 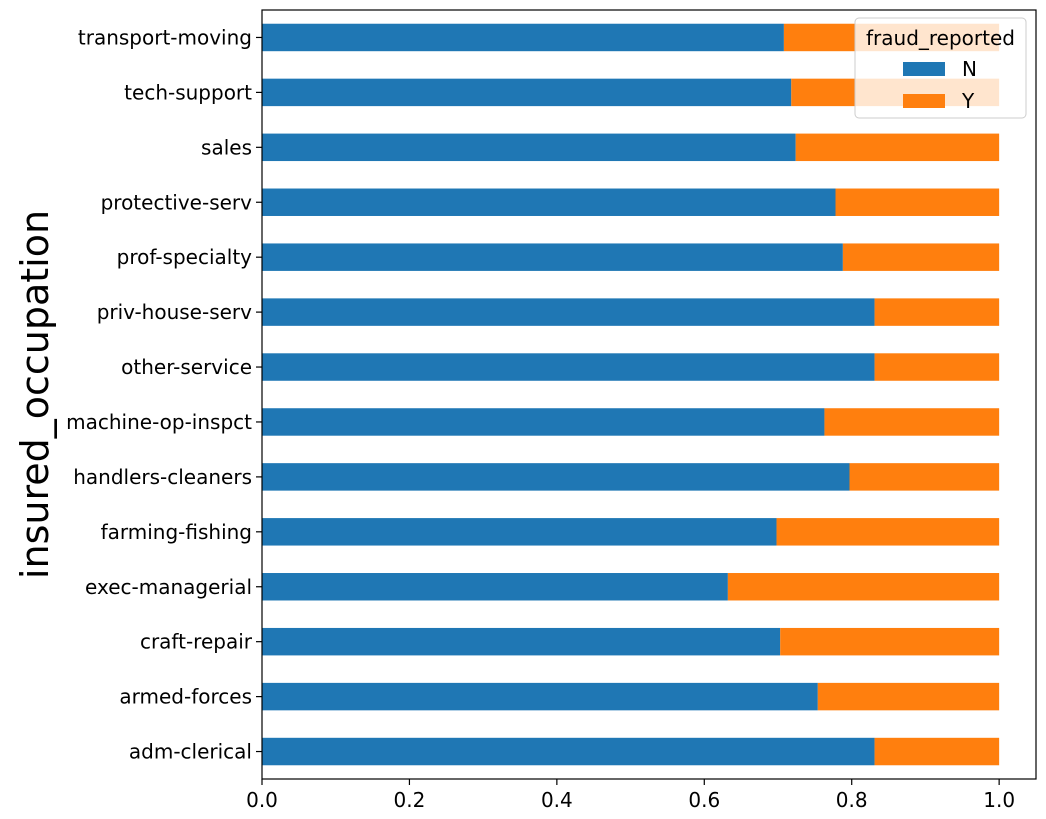 I want to click on bar-y-priv-house-serv, so click(x=937, y=312).